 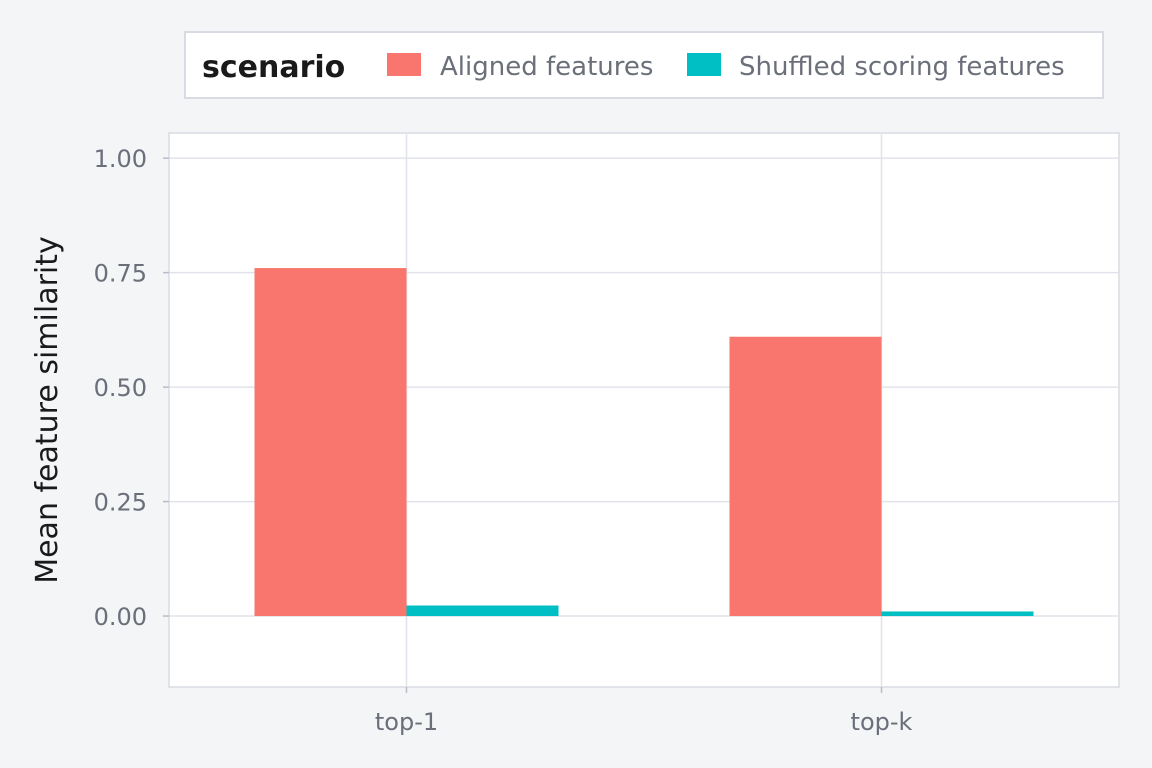 I want to click on legend-box, so click(x=644, y=65).